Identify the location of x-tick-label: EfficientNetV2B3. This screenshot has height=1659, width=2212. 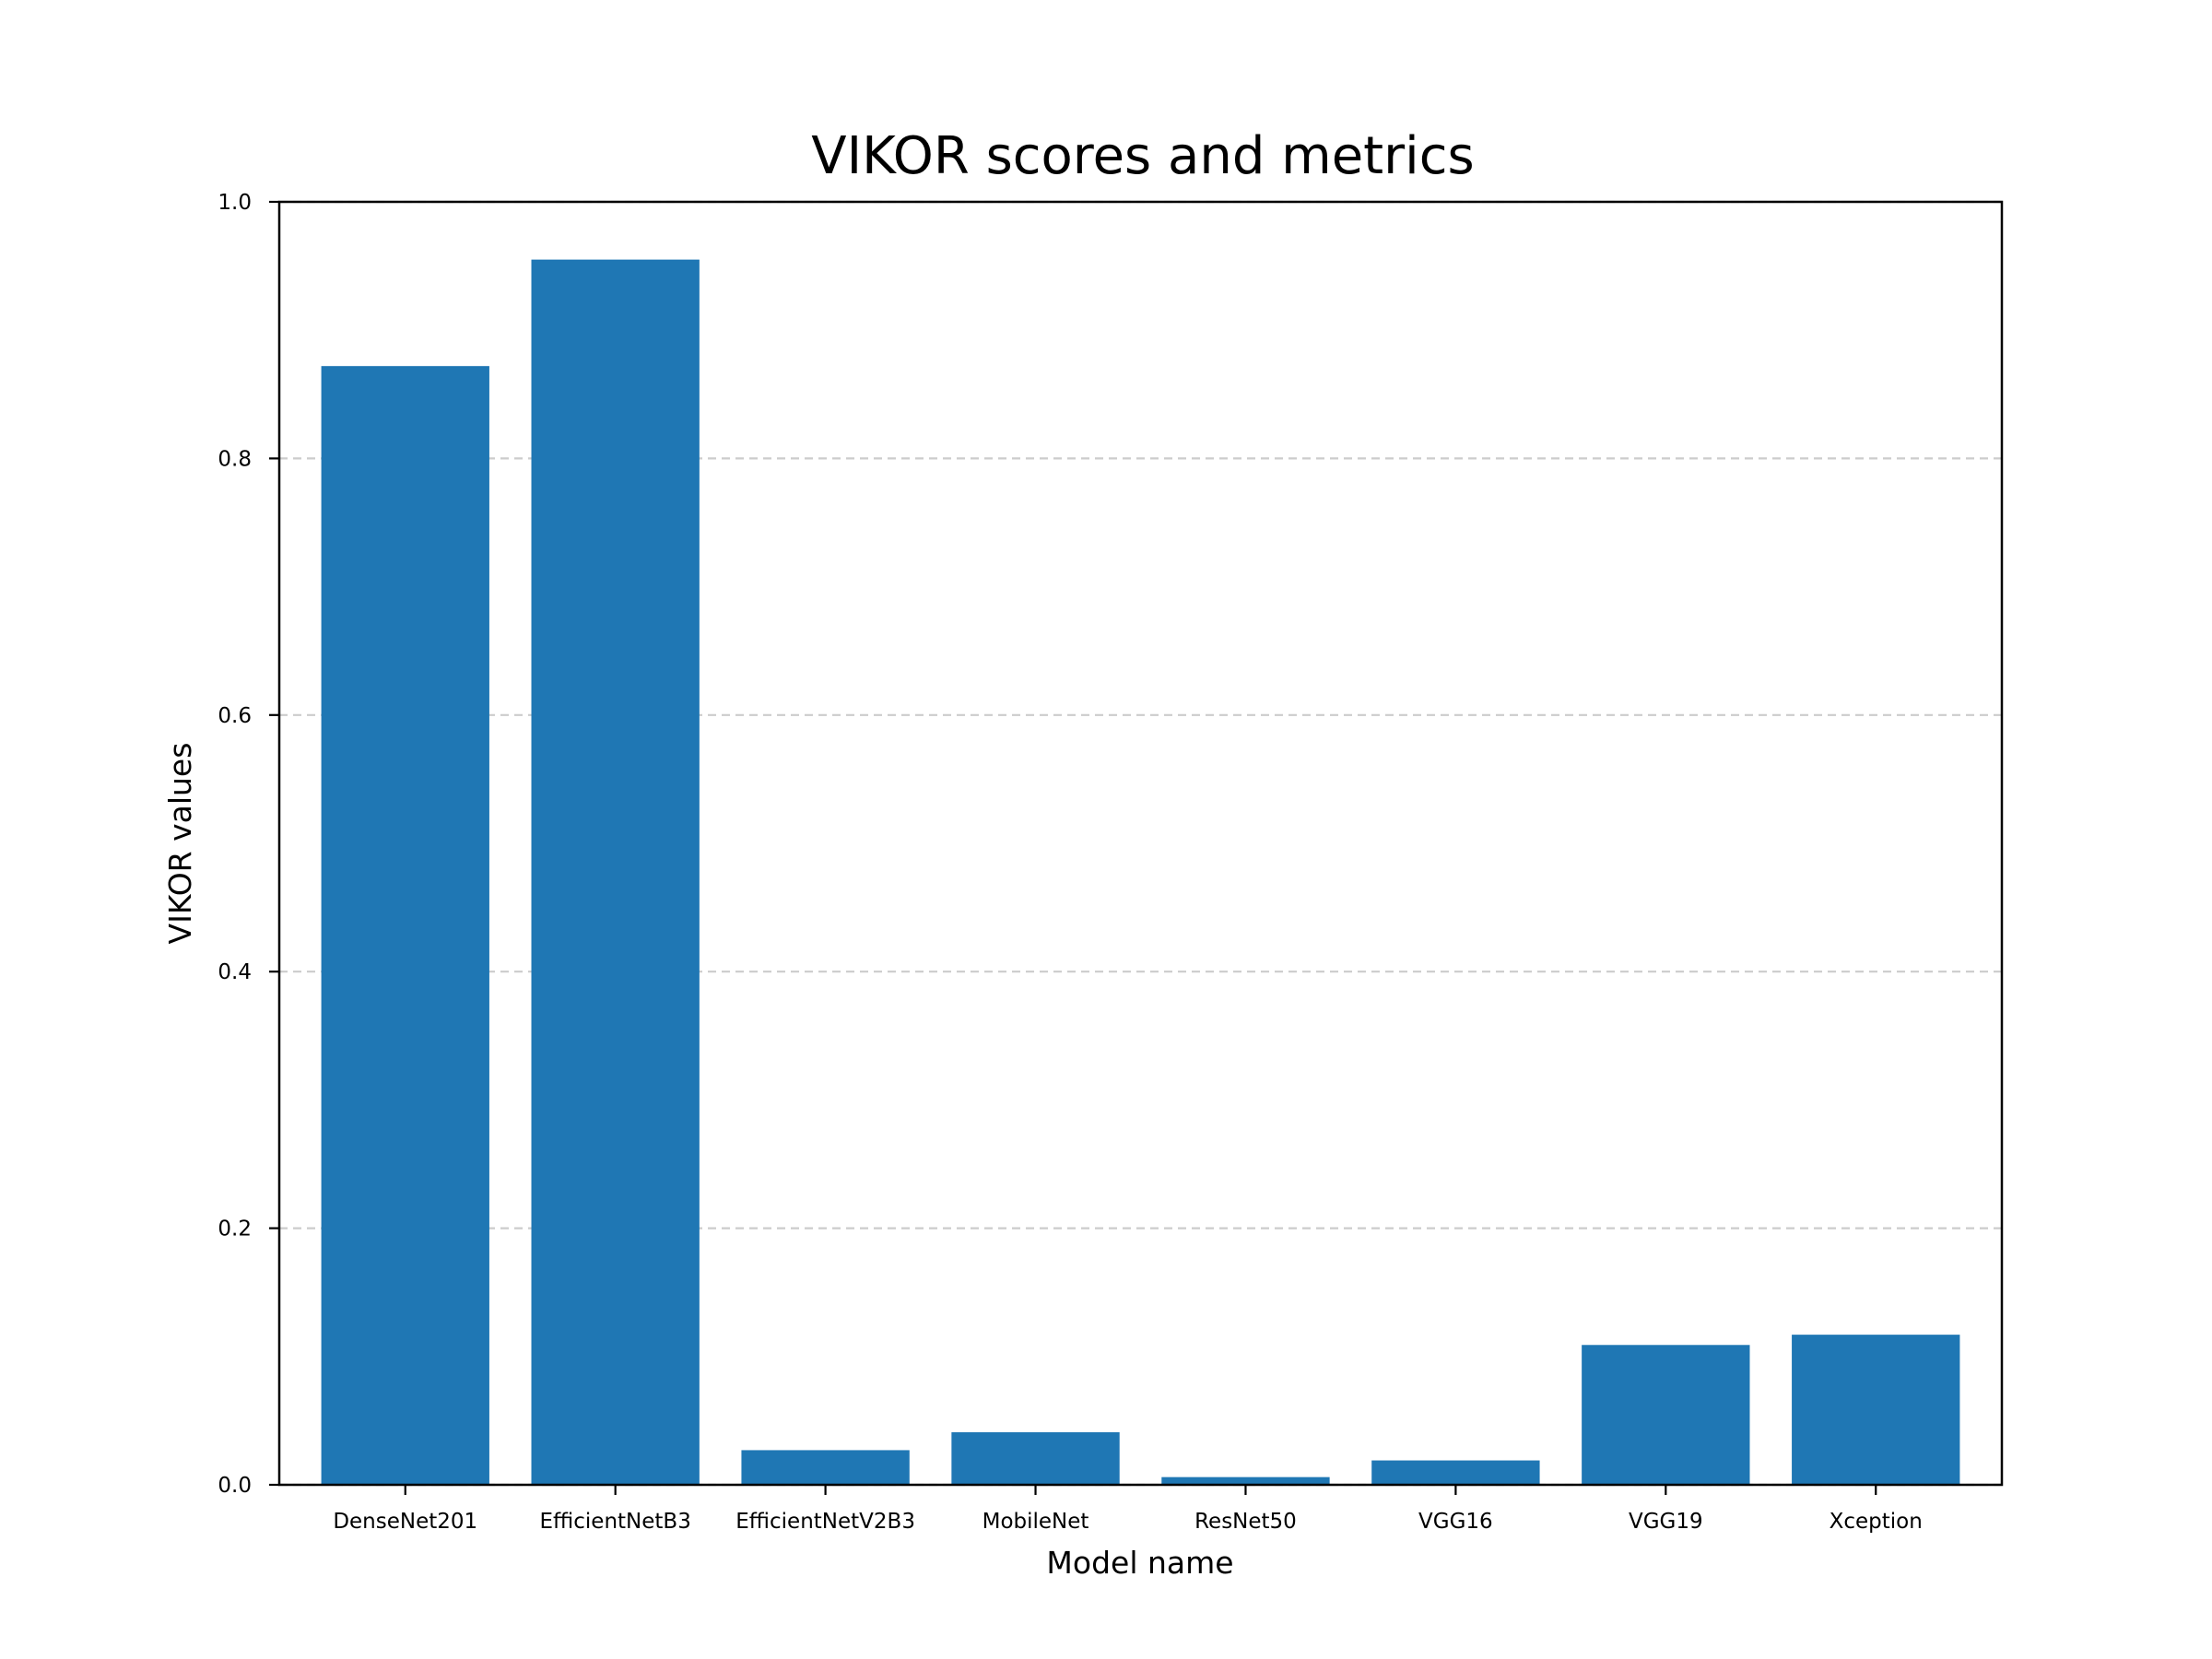
(825, 1522).